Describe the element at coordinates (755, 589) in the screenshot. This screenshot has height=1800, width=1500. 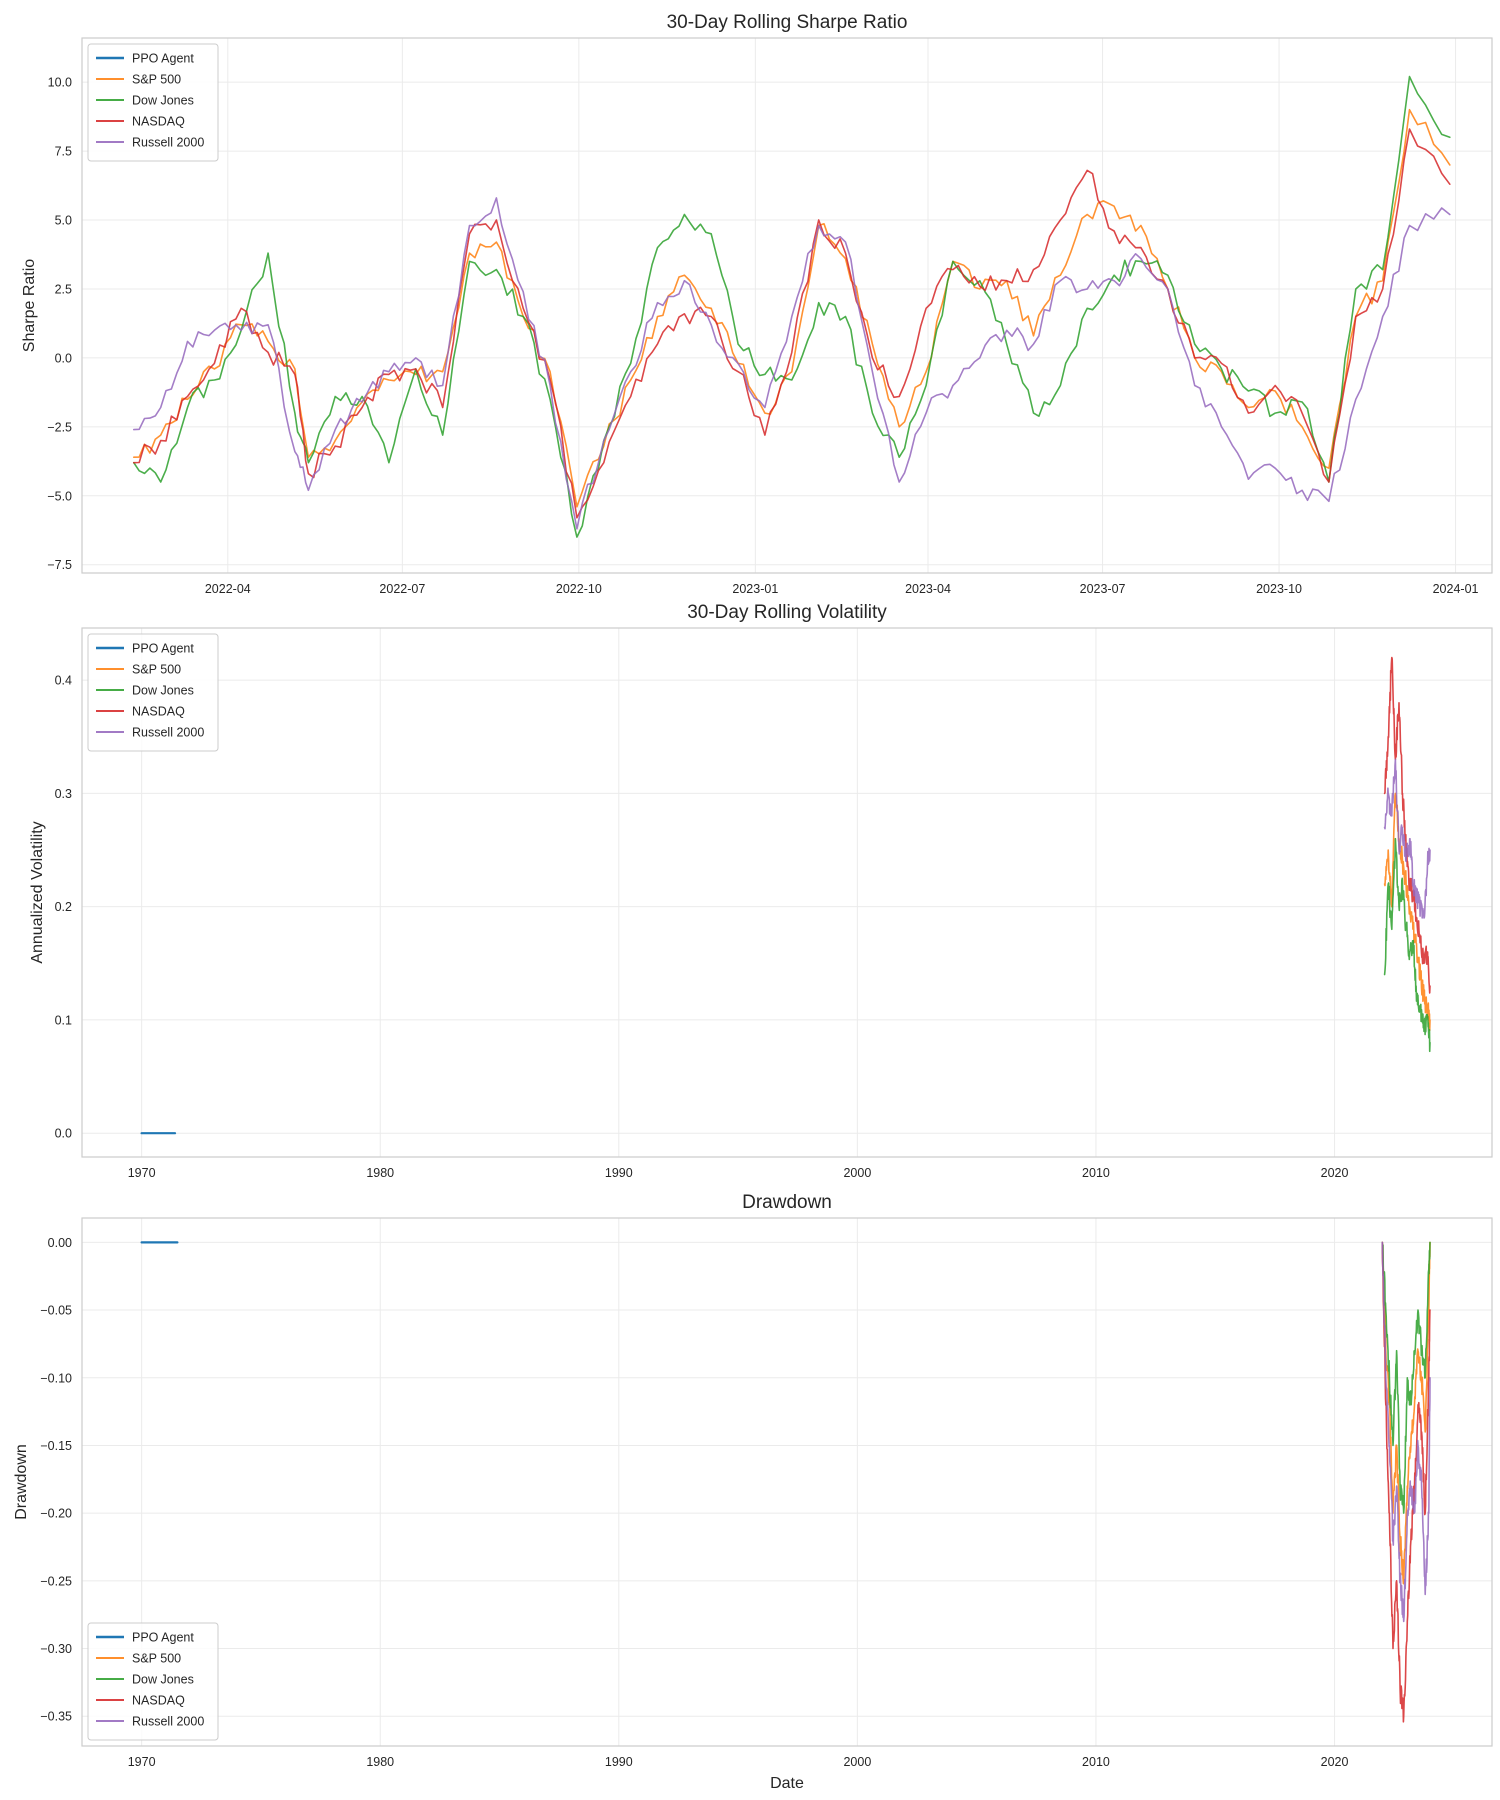
I see `x-tick-label: 2023-01` at that location.